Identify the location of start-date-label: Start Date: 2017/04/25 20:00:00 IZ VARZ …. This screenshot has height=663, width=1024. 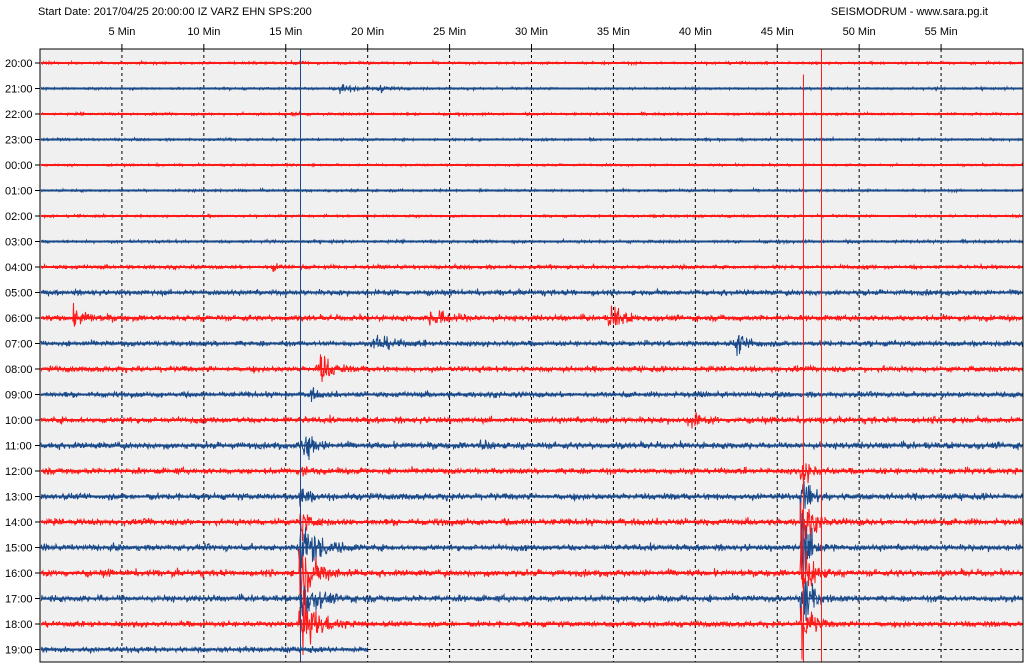
(175, 12).